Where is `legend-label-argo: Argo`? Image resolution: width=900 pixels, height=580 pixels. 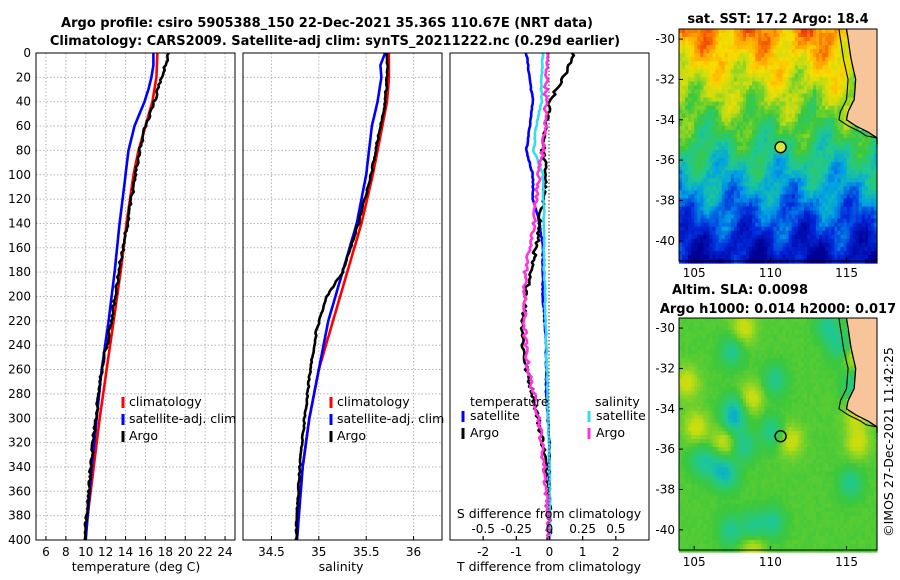
legend-label-argo: Argo is located at coordinates (143, 435).